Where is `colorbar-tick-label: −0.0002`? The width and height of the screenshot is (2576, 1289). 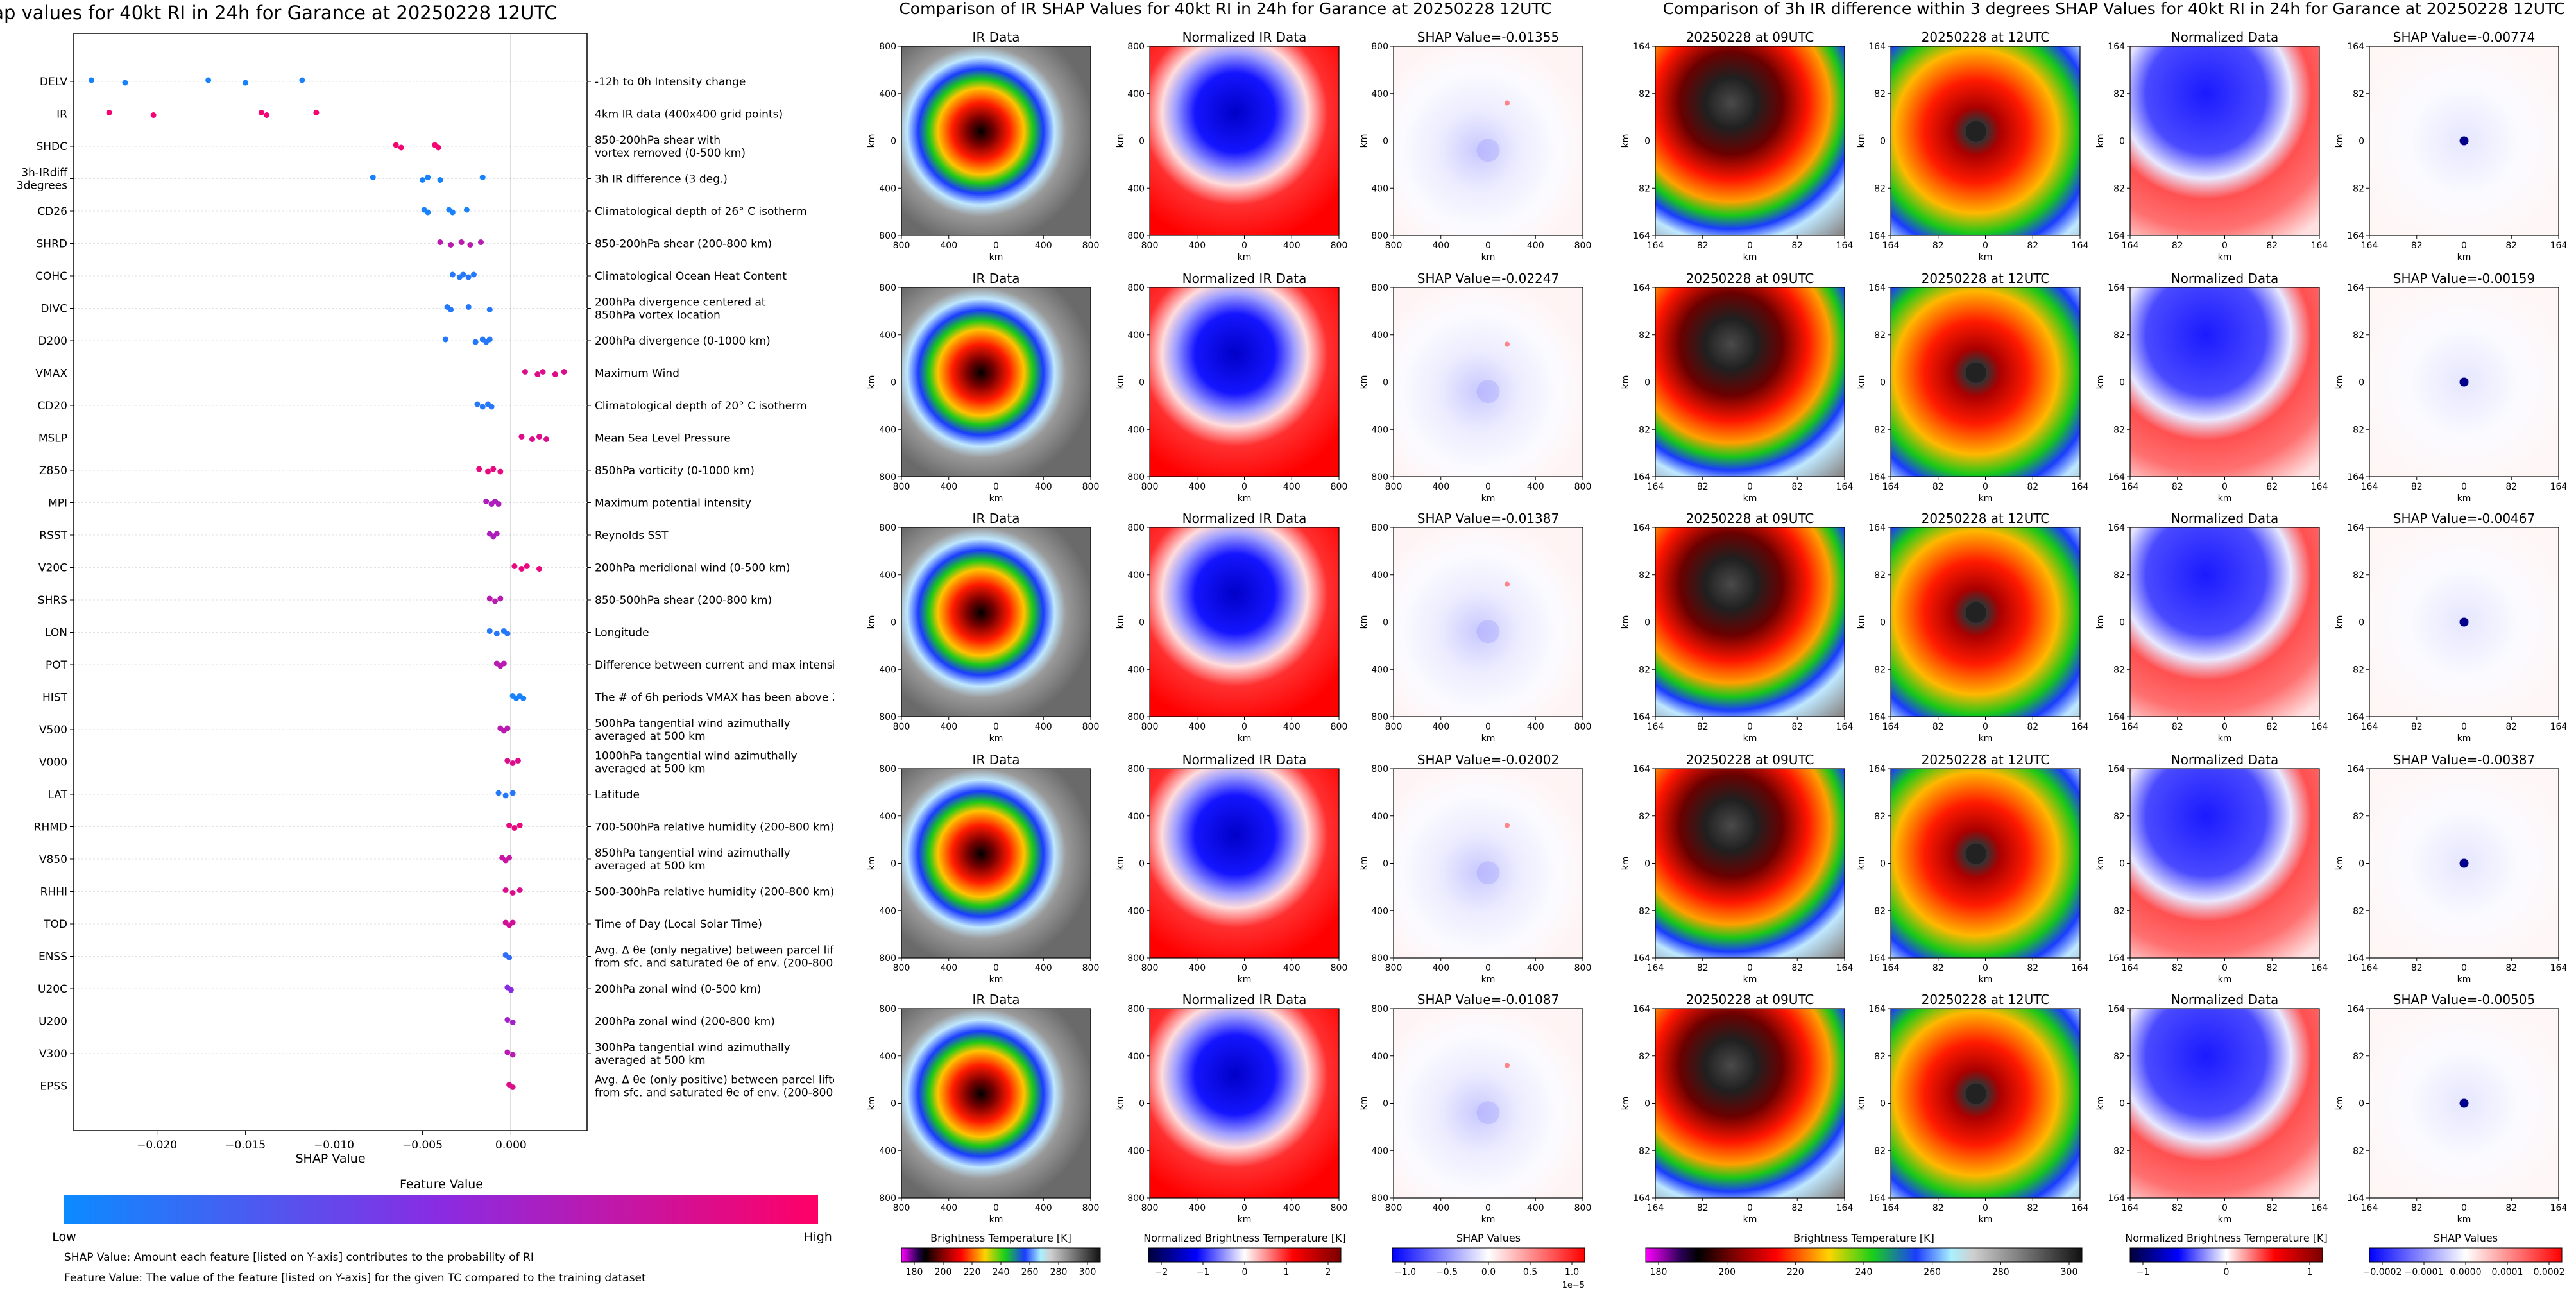 colorbar-tick-label: −0.0002 is located at coordinates (2382, 1272).